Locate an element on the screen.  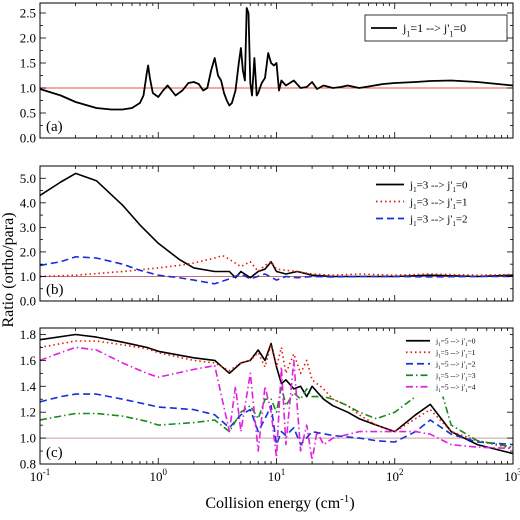
y-tick-label: 0.5 is located at coordinates (28, 113).